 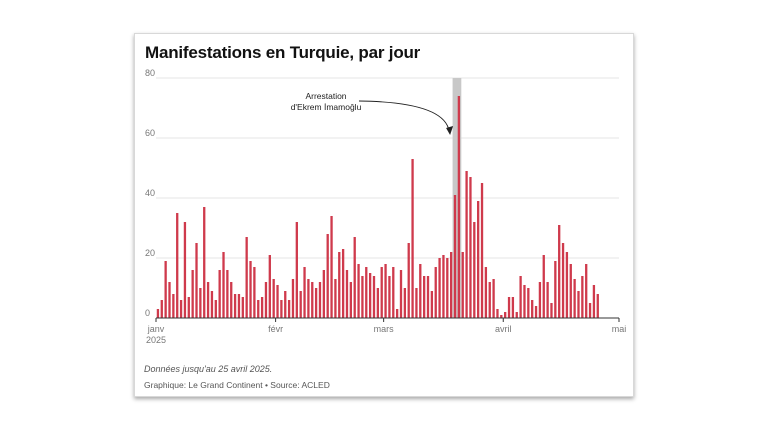 I want to click on y-tick-label: 20, so click(x=150, y=253).